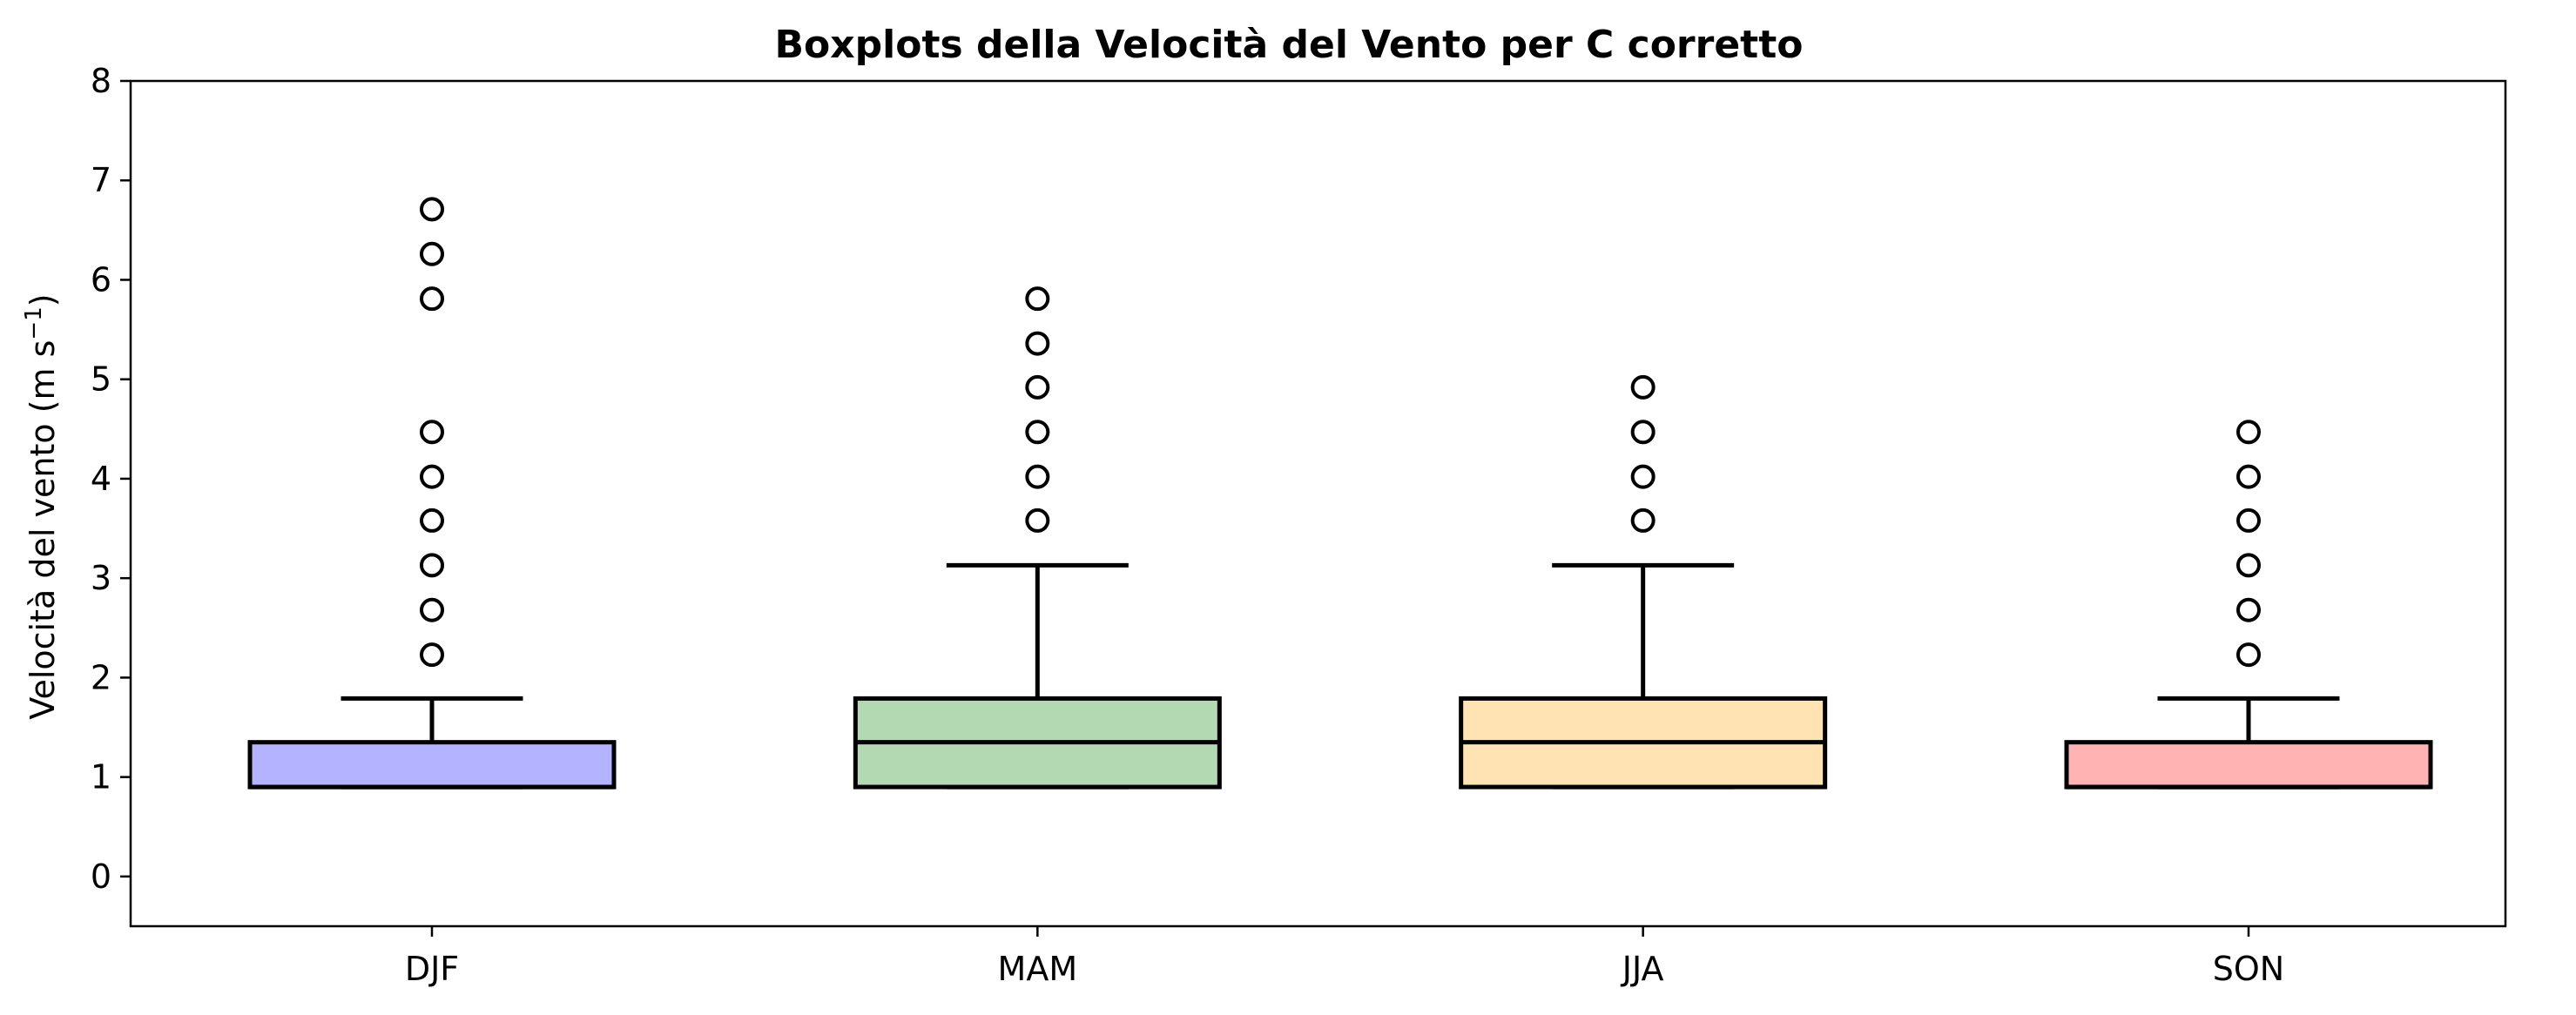 This screenshot has width=2576, height=1015. Describe the element at coordinates (2249, 969) in the screenshot. I see `x-tick-label: SON` at that location.